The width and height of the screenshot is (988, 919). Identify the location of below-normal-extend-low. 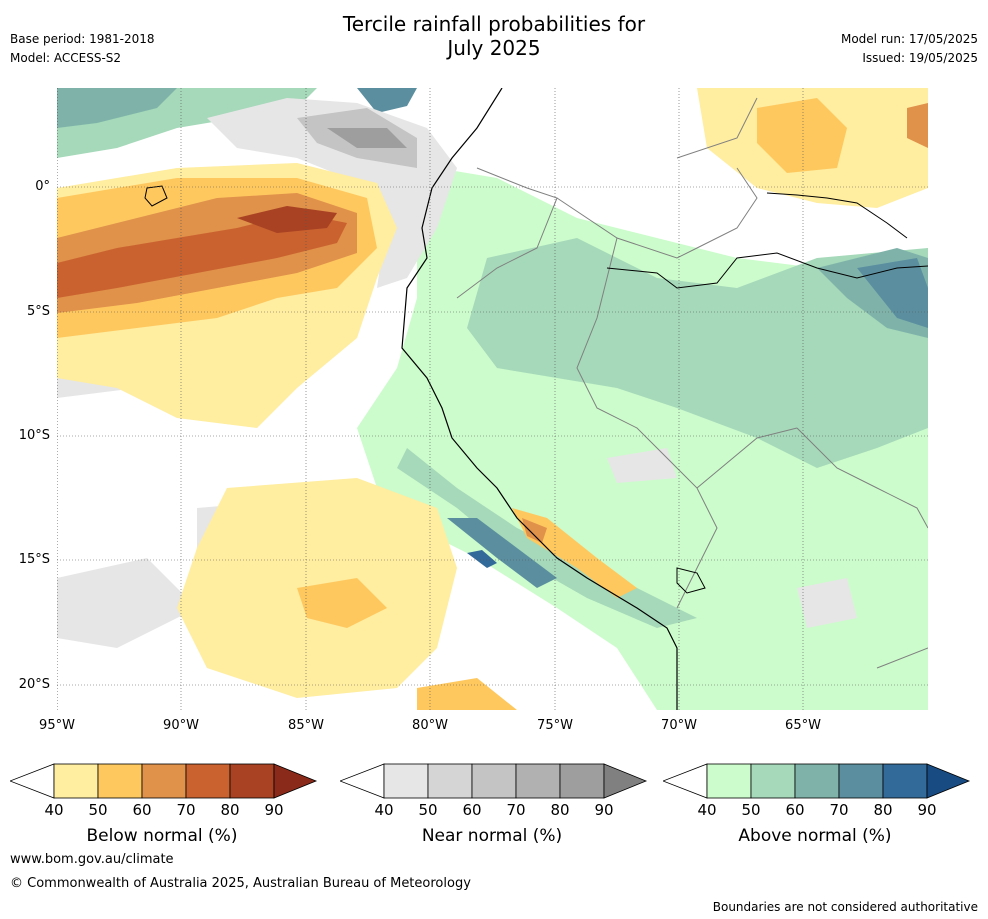
(32, 781).